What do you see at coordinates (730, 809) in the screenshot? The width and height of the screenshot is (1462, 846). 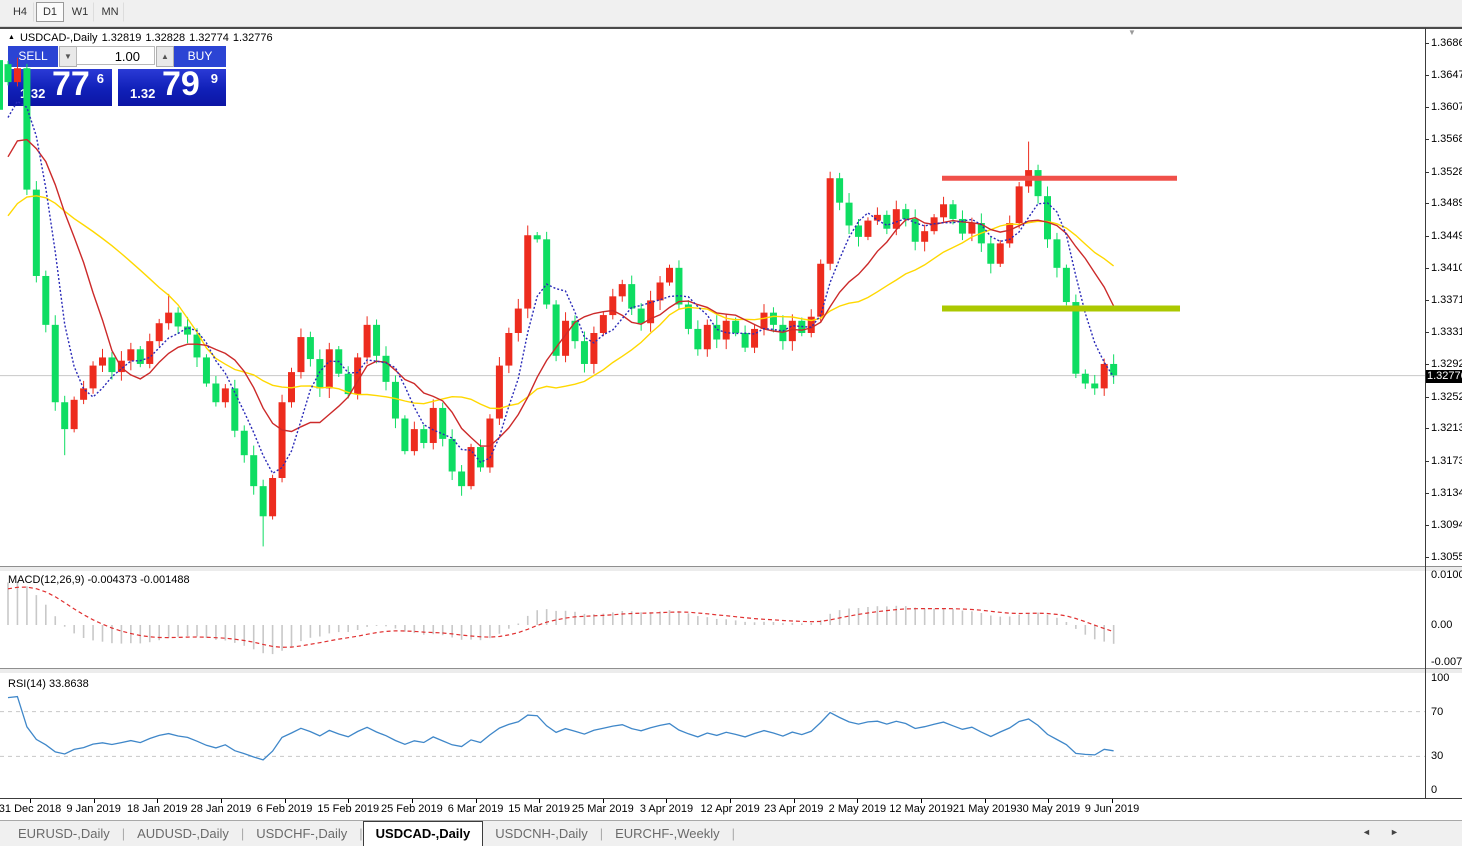 I see `date-axis-label: 12 Apr 2019` at bounding box center [730, 809].